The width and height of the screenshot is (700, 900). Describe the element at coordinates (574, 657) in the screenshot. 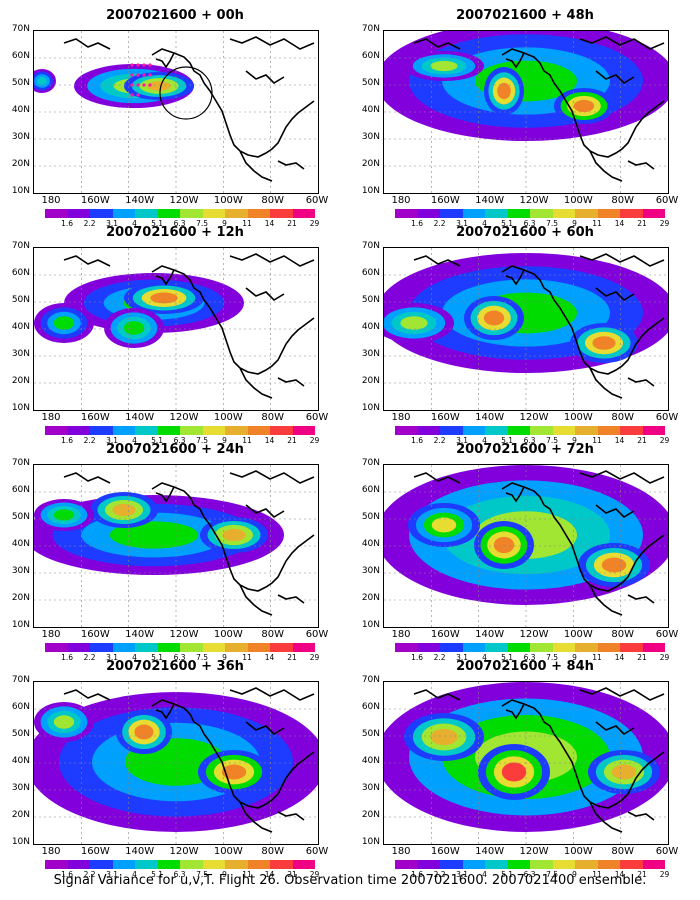

I see `colorbar-label: 9` at that location.